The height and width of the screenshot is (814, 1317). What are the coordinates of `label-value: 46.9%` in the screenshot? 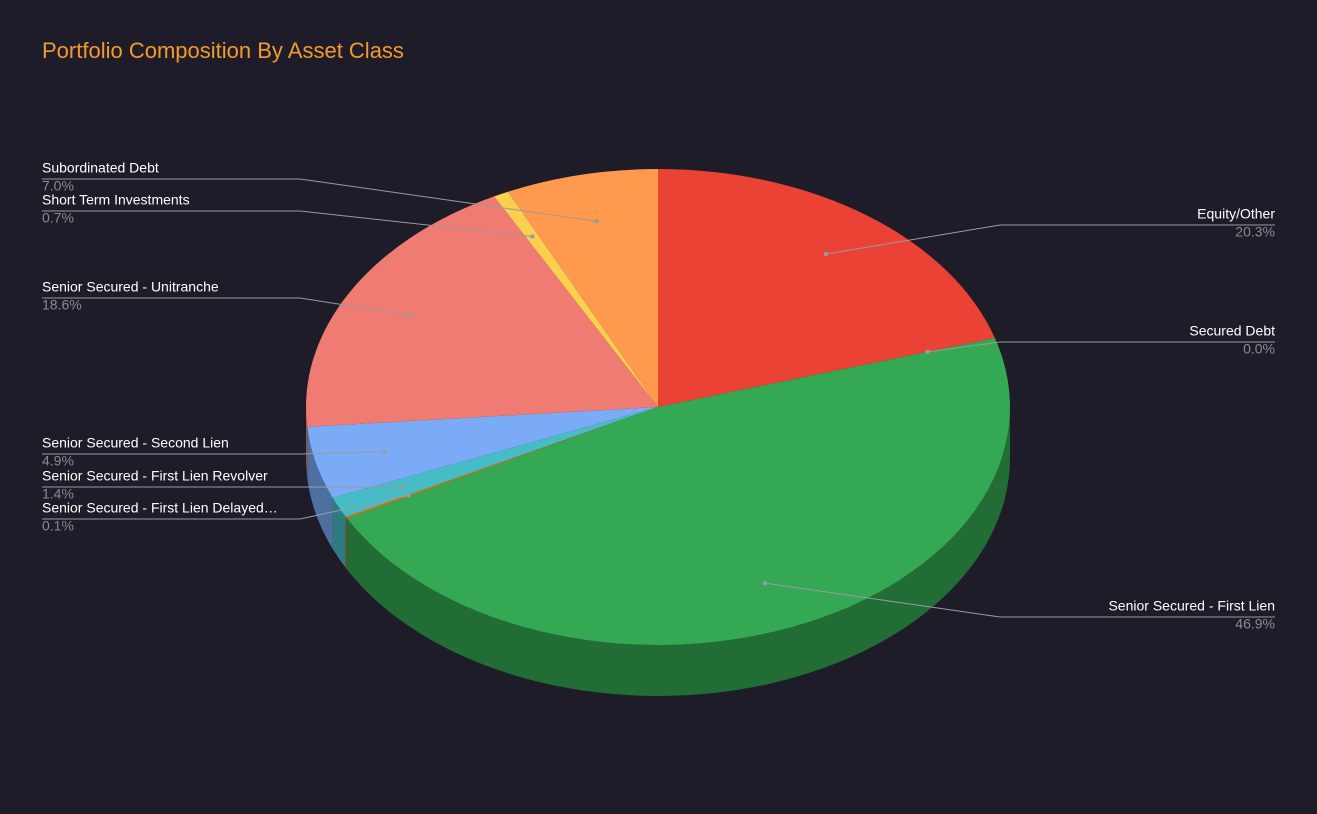 It's located at (1255, 624).